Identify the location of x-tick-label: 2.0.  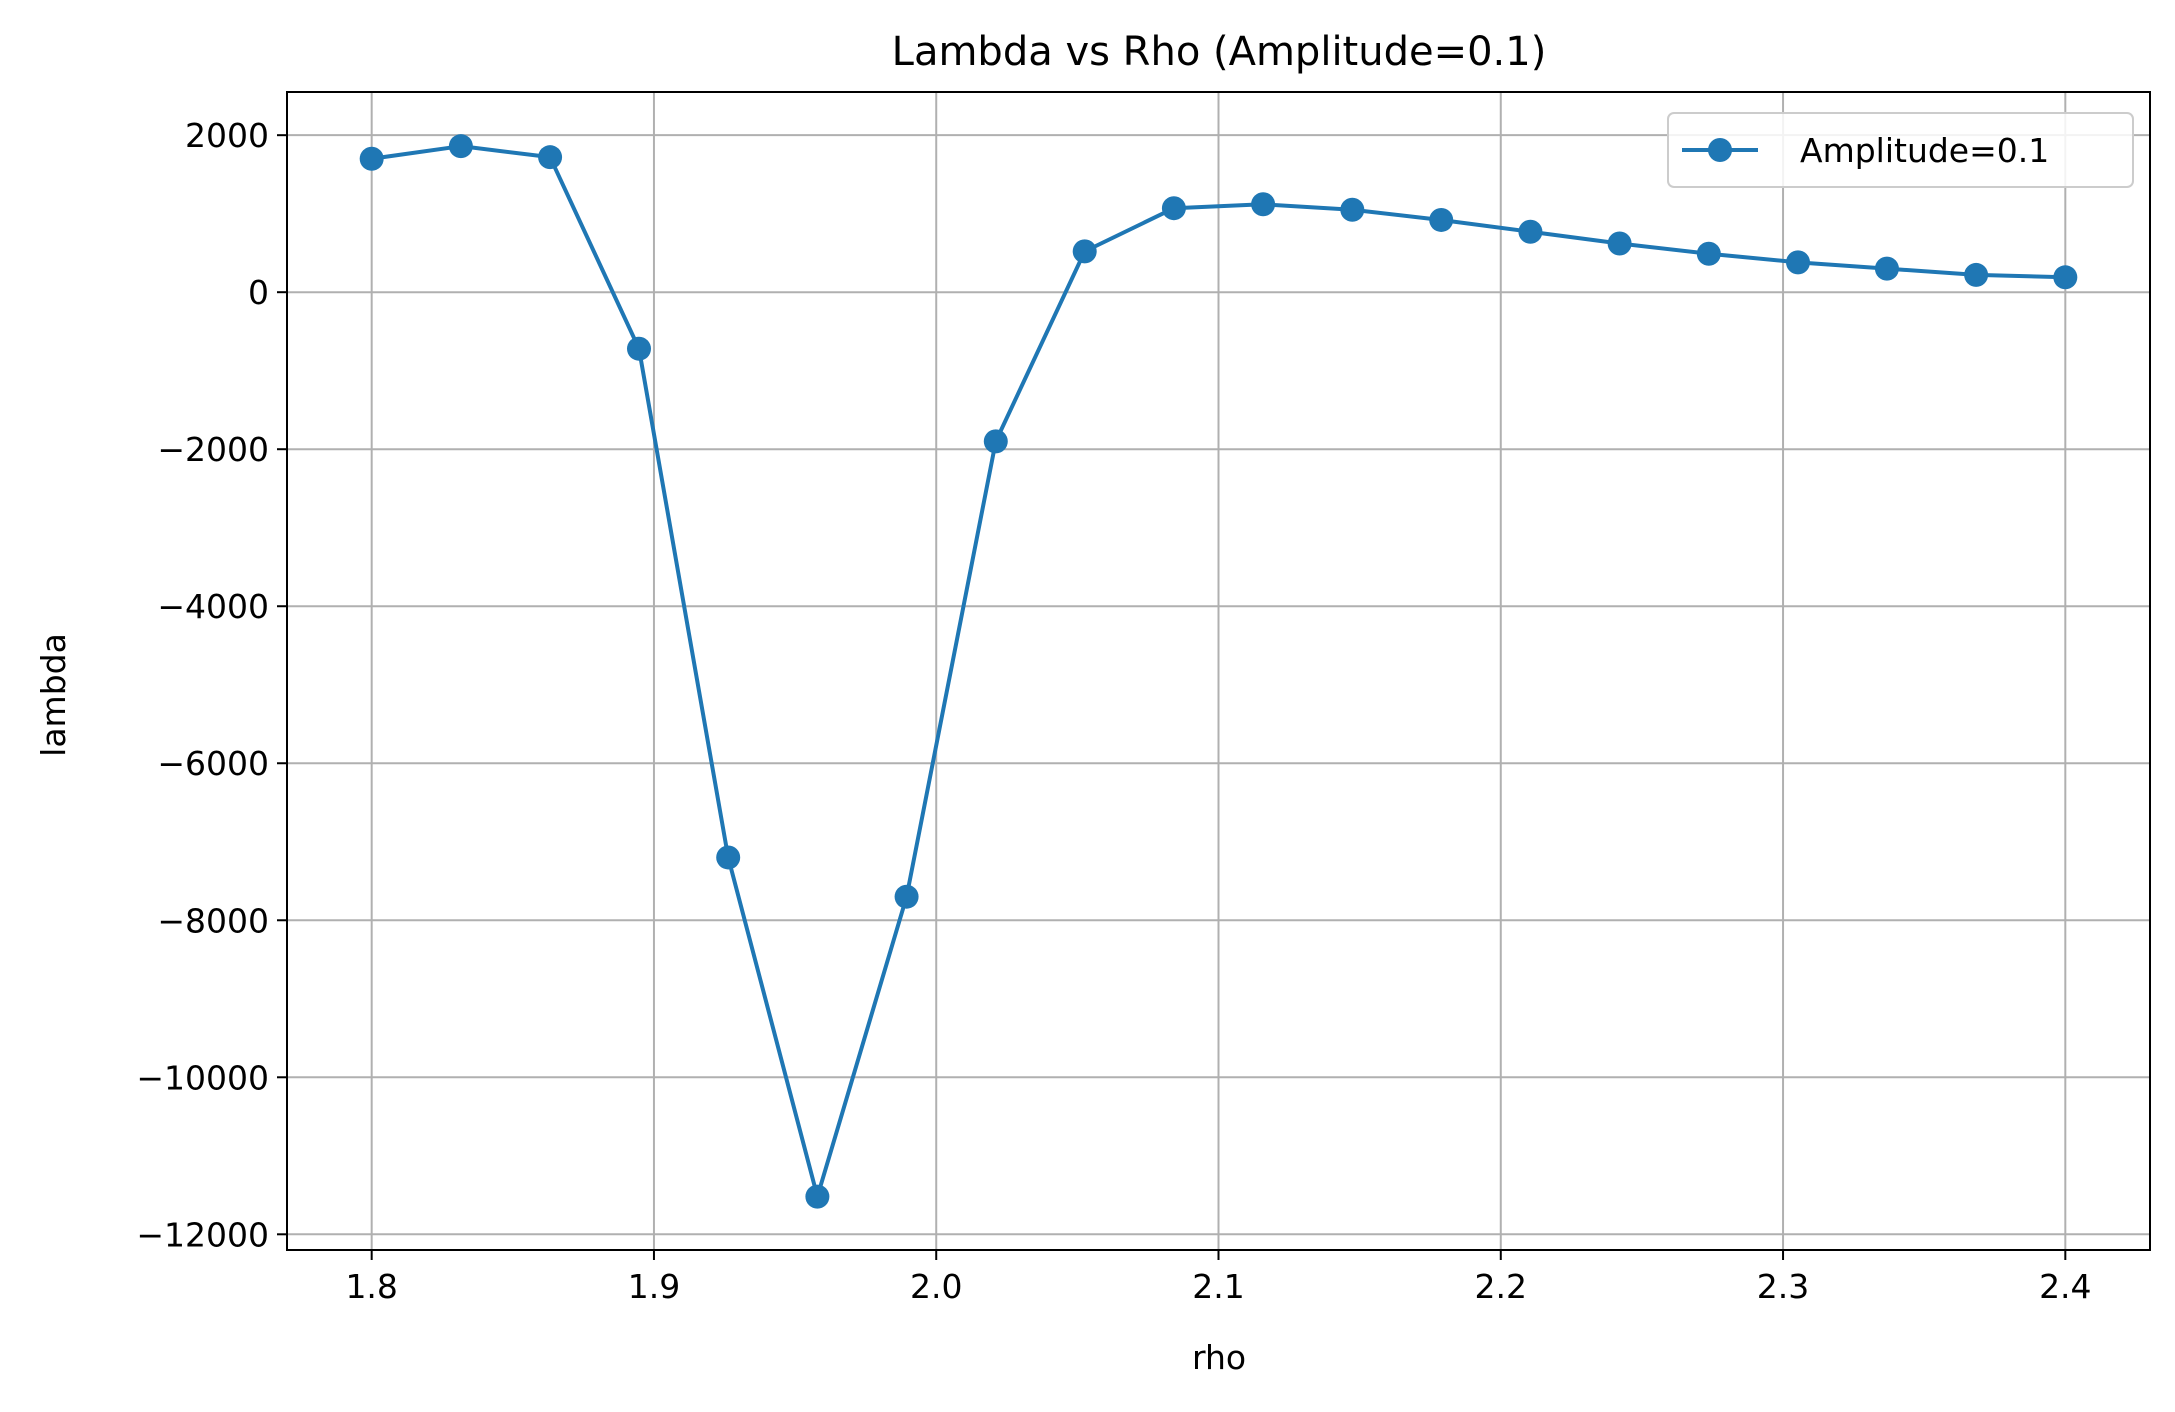
(936, 1286).